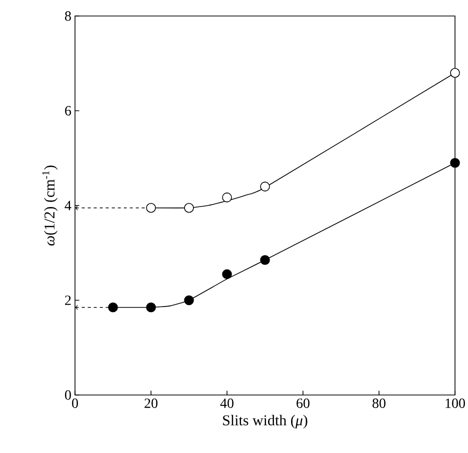  What do you see at coordinates (265, 421) in the screenshot?
I see `x-axis-title: Slits width (μ)` at bounding box center [265, 421].